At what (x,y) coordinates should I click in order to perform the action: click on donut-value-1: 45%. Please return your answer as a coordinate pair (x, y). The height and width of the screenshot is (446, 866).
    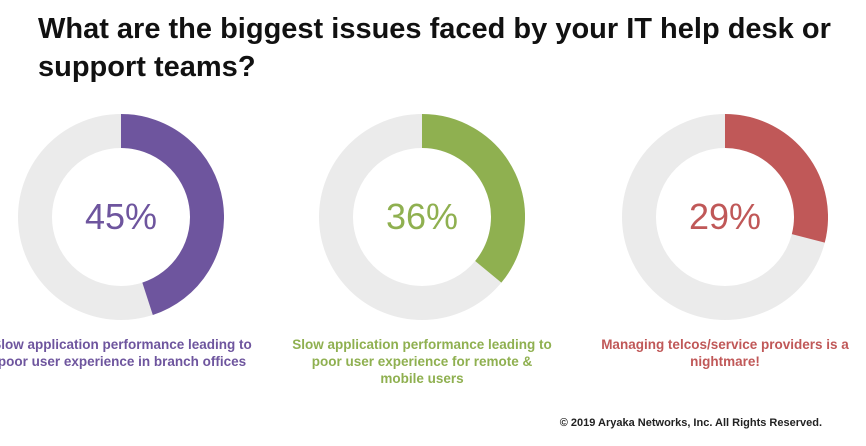
    Looking at the image, I should click on (121, 216).